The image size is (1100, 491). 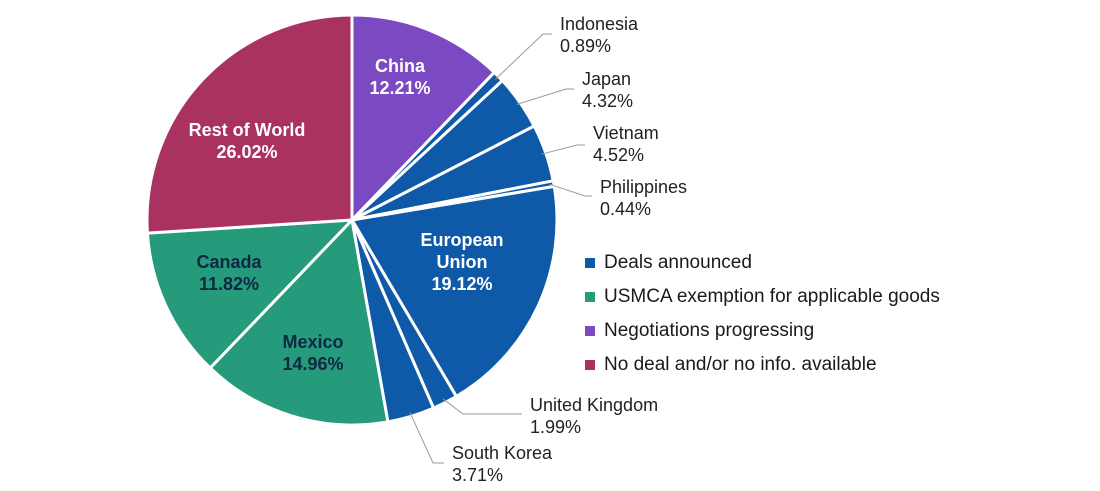 I want to click on legend-item-usmca: USMCA exemption for applicable goods, so click(x=762, y=297).